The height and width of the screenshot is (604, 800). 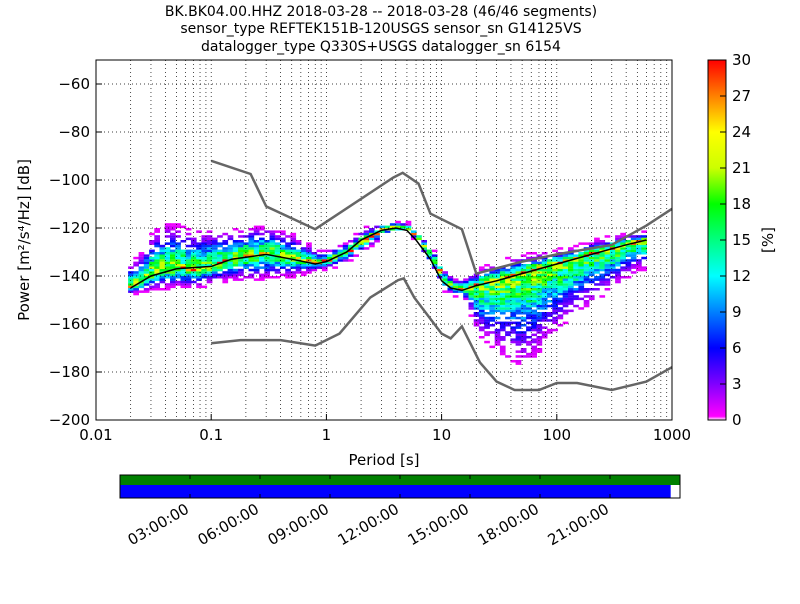 What do you see at coordinates (737, 348) in the screenshot?
I see `colorbar-tick-label: 6` at bounding box center [737, 348].